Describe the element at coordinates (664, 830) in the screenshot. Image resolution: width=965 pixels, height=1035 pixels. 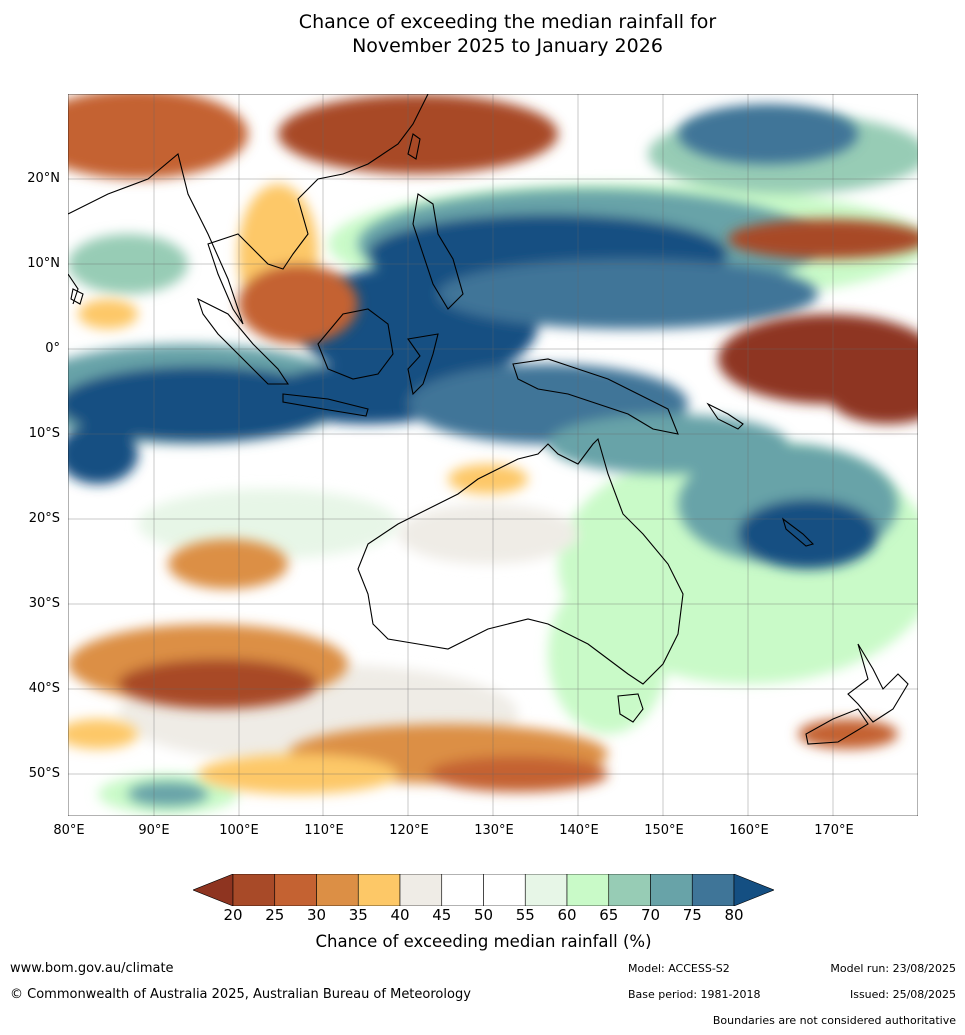
I see `lon-label-150e: 150°E` at that location.